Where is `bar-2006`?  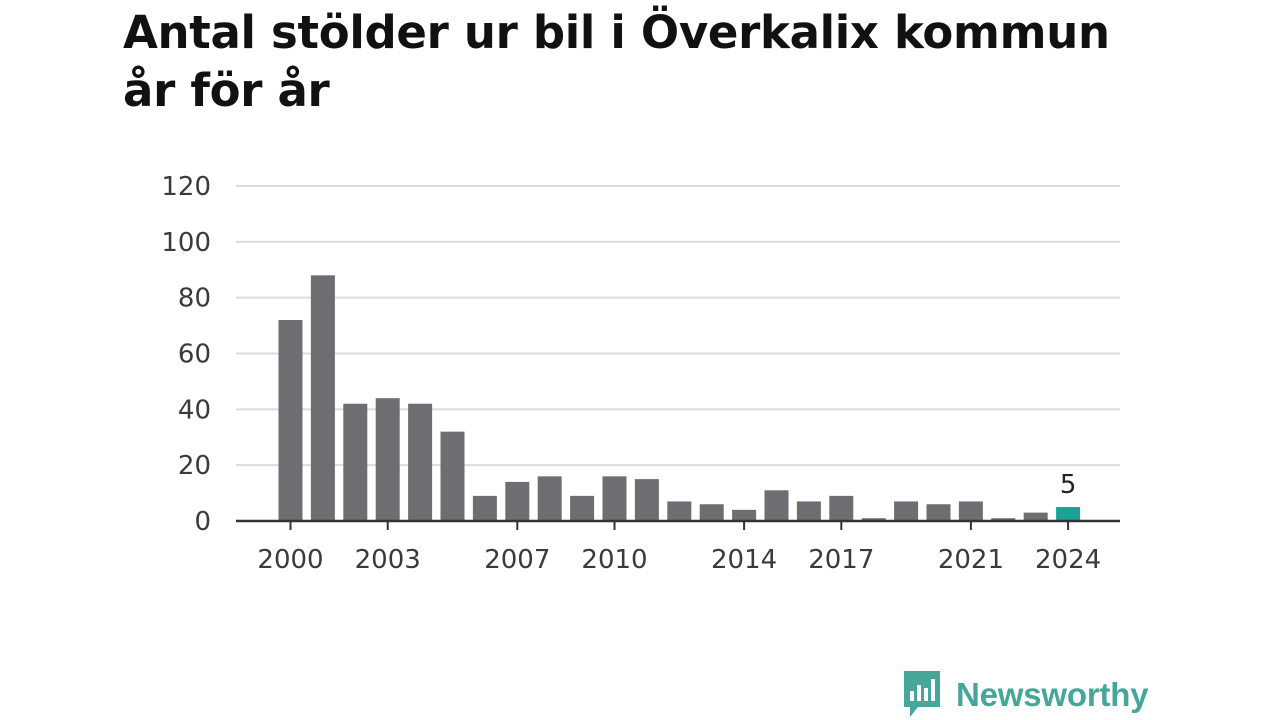
bar-2006 is located at coordinates (484, 508).